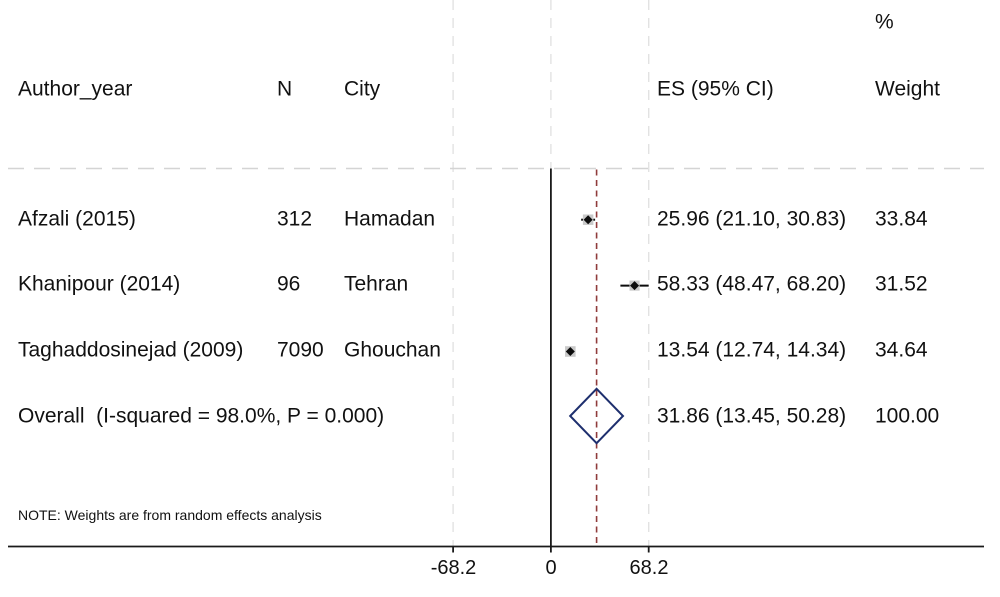  Describe the element at coordinates (551, 567) in the screenshot. I see `x-tick-label: 0` at that location.